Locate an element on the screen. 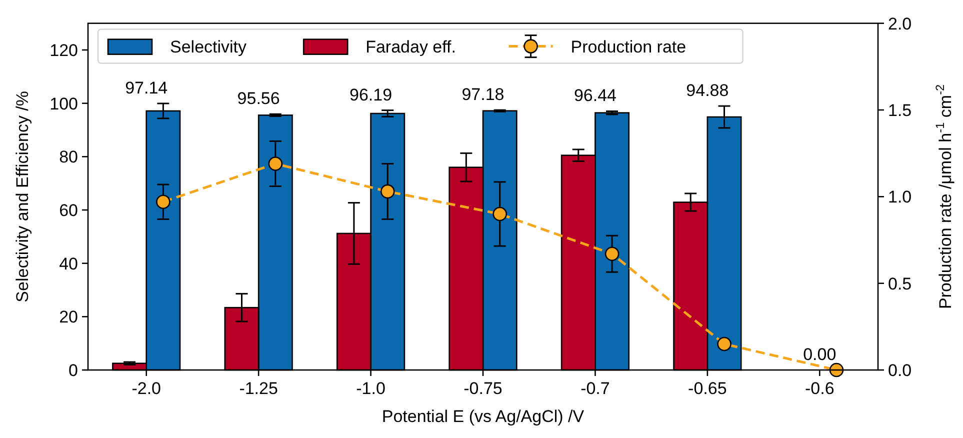  data-label: 0.00 is located at coordinates (819, 354).